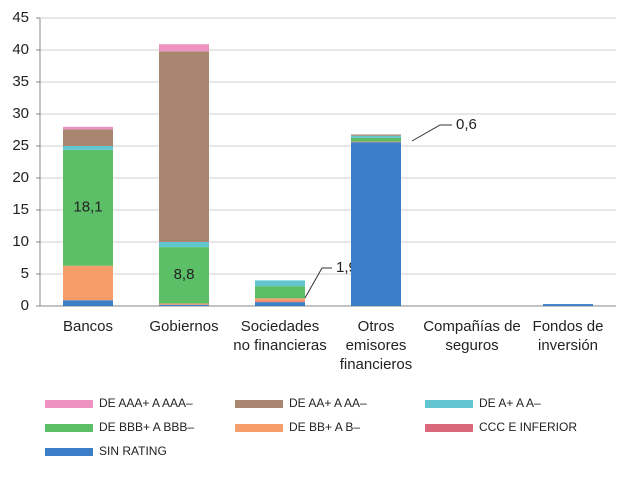 The height and width of the screenshot is (480, 619). What do you see at coordinates (280, 336) in the screenshot?
I see `x-tick-label: Sociedades no financieras` at bounding box center [280, 336].